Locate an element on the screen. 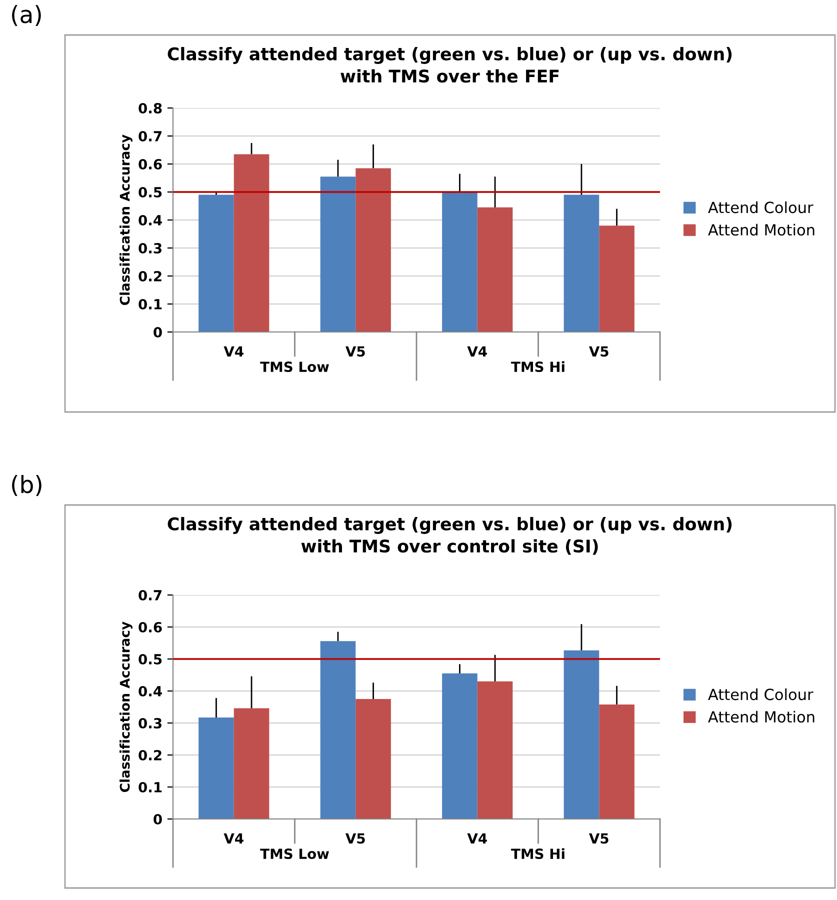 This screenshot has height=900, width=837. chart-title: Classify attended target (green vs. blue) or (up vs. down) with TMS over control site (SI) is located at coordinates (450, 536).